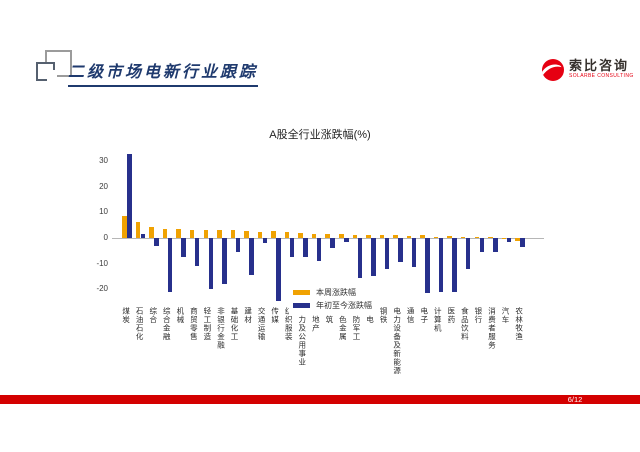 This screenshot has width=640, height=452. I want to click on bar-week-非银行金融, so click(219, 234).